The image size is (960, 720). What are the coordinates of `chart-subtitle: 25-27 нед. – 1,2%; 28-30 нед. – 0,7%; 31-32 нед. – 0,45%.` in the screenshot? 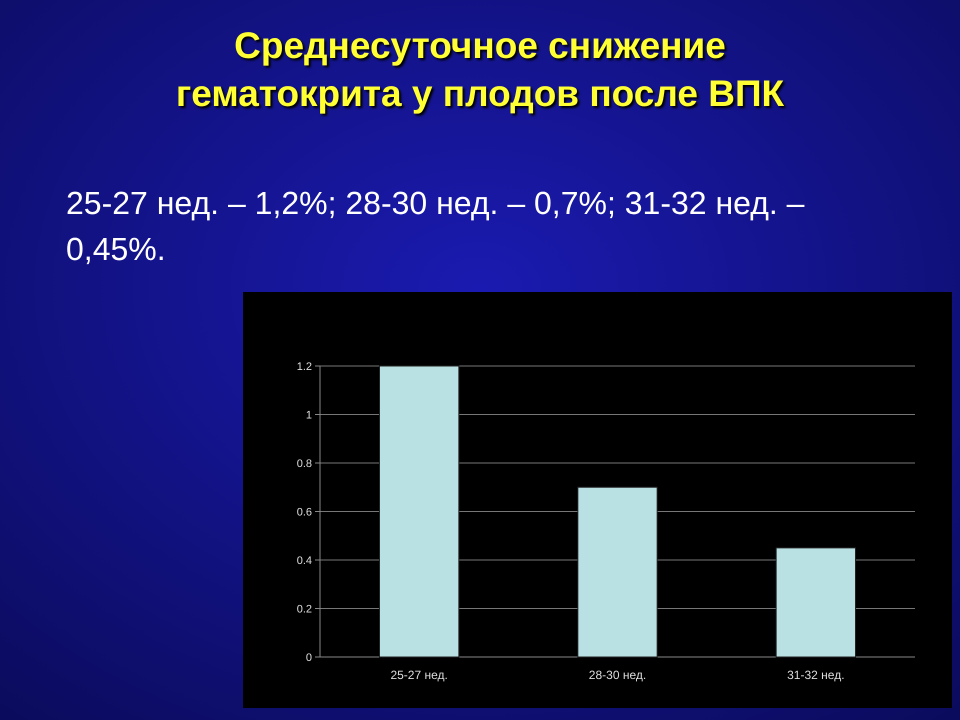 It's located at (435, 226).